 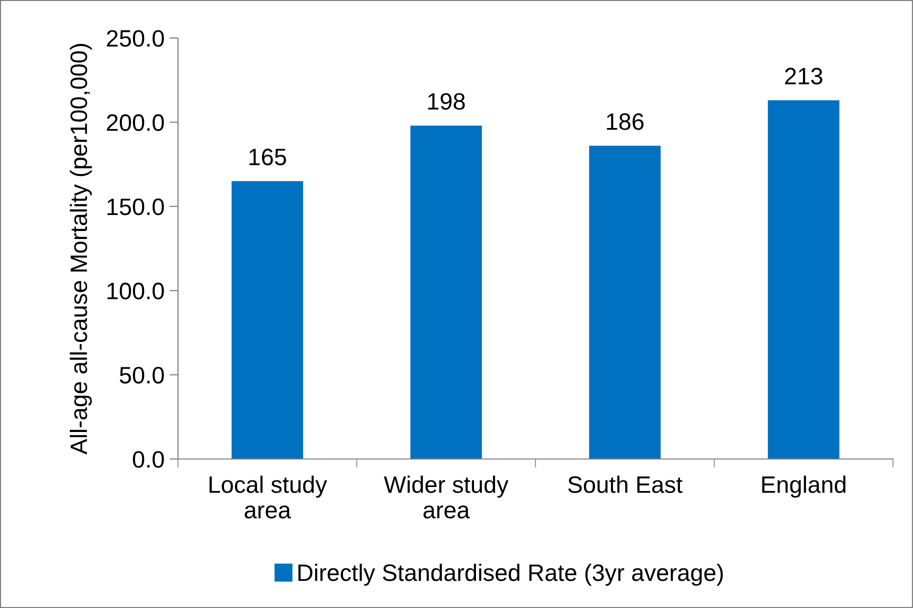 I want to click on data-label: 198, so click(x=446, y=101).